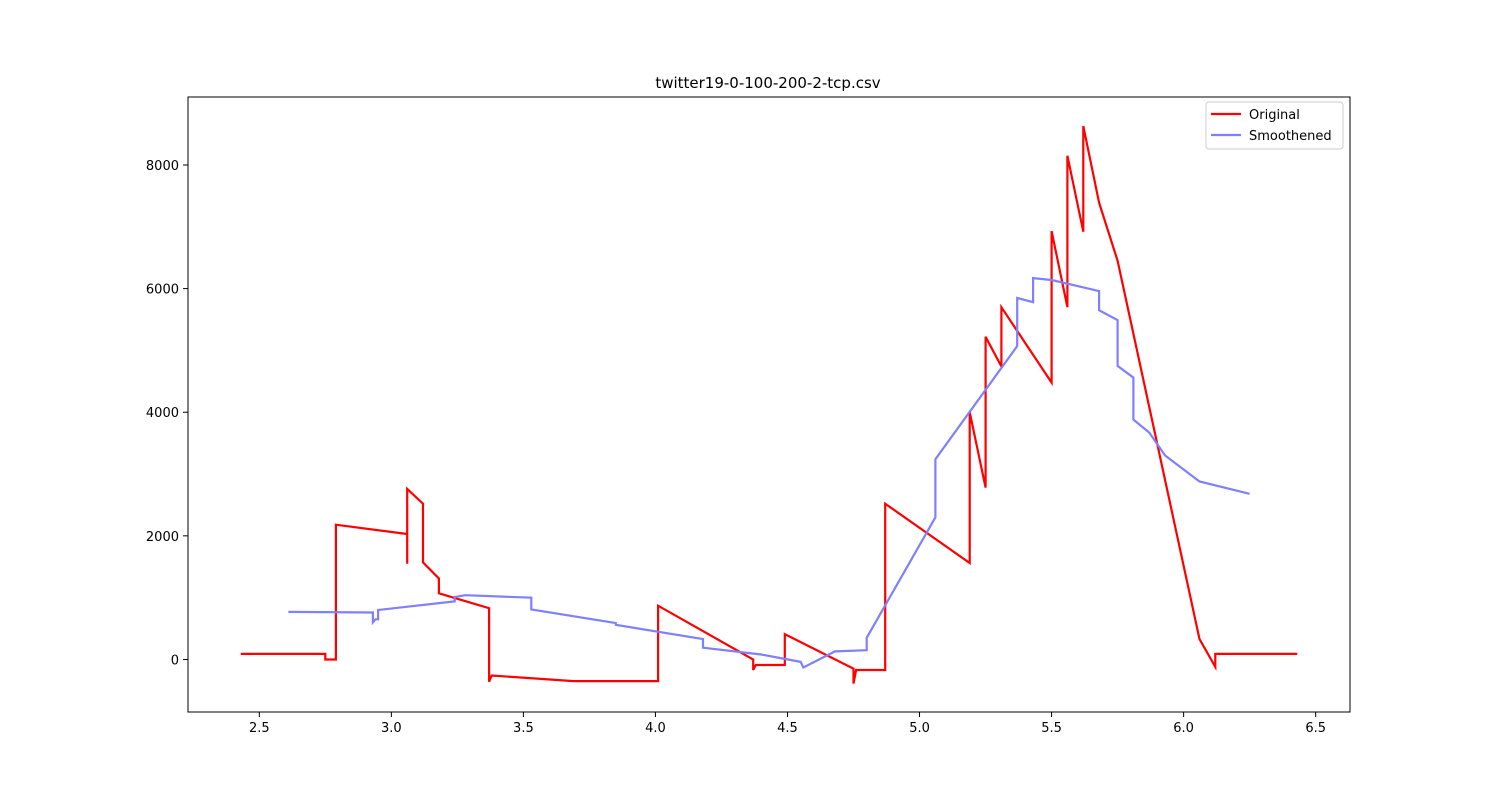 This screenshot has height=800, width=1500. What do you see at coordinates (162, 290) in the screenshot?
I see `y-tick-label: 6000` at bounding box center [162, 290].